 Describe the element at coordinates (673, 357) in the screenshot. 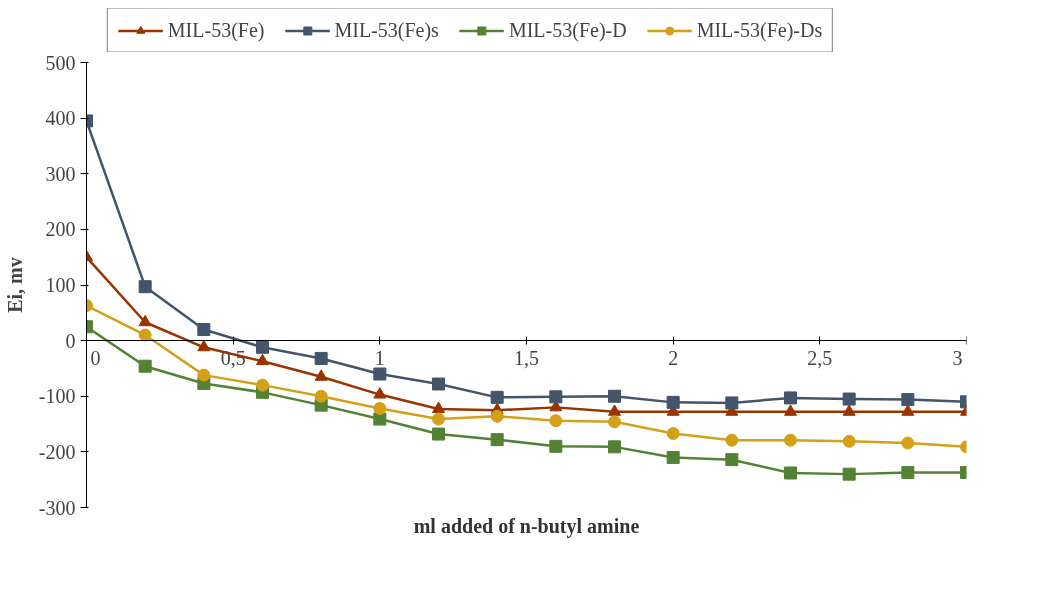

I see `x-tick-label: 2` at that location.